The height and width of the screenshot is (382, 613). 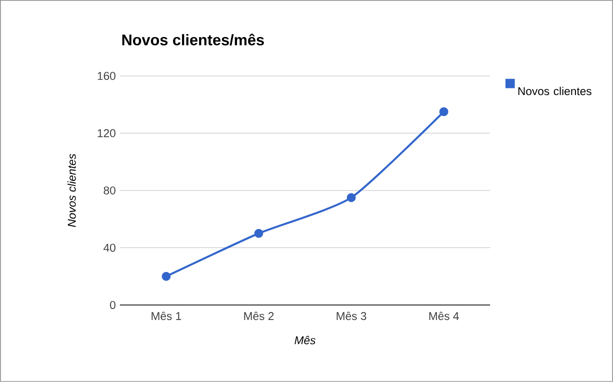 I want to click on y-axis-title: Novos clientes, so click(x=71, y=190).